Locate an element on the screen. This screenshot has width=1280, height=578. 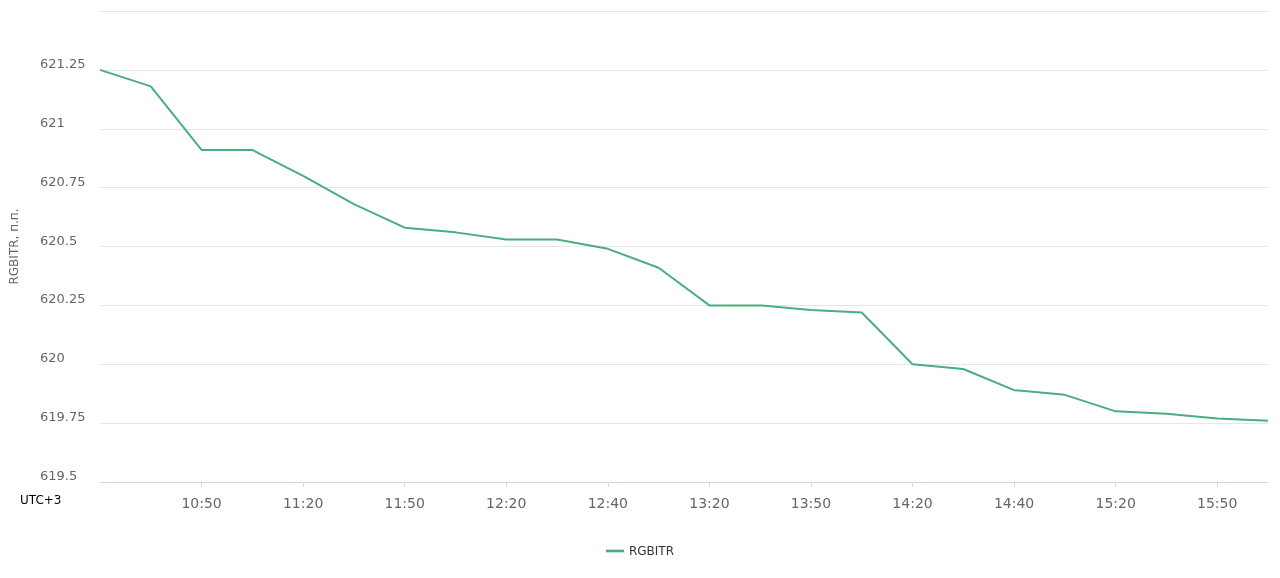
x-tick-label: 15:20 is located at coordinates (1115, 503).